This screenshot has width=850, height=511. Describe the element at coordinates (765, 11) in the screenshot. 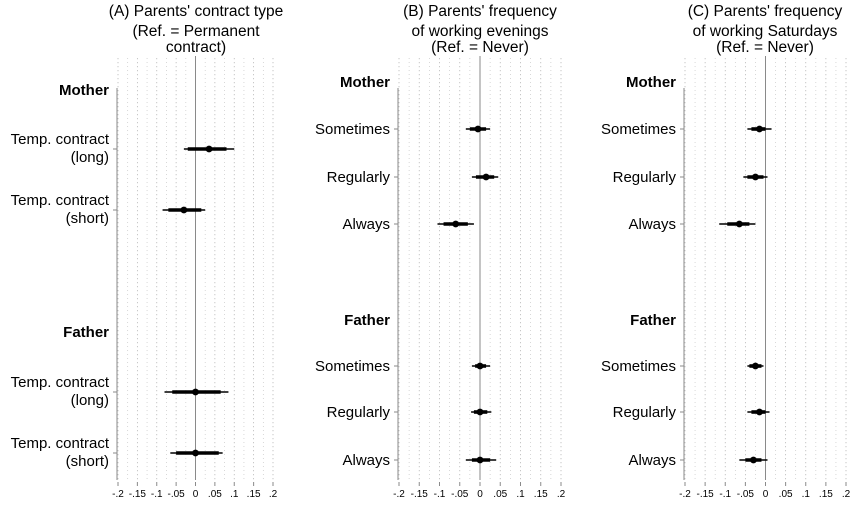

I see `panel-title-line: (C) Parents' frequency` at that location.